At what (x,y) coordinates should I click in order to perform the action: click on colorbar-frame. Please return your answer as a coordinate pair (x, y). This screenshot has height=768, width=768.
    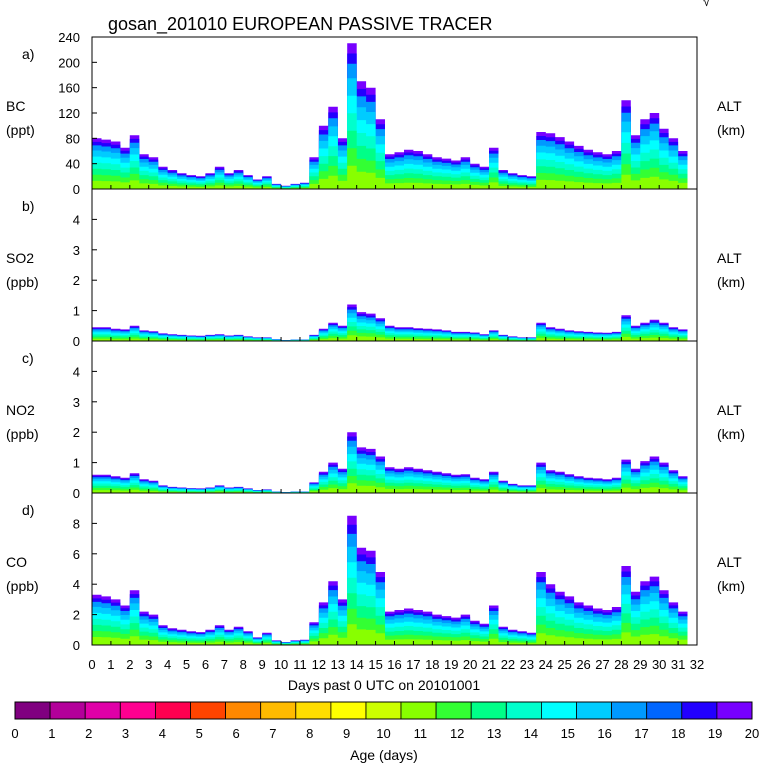
    Looking at the image, I should click on (383, 710).